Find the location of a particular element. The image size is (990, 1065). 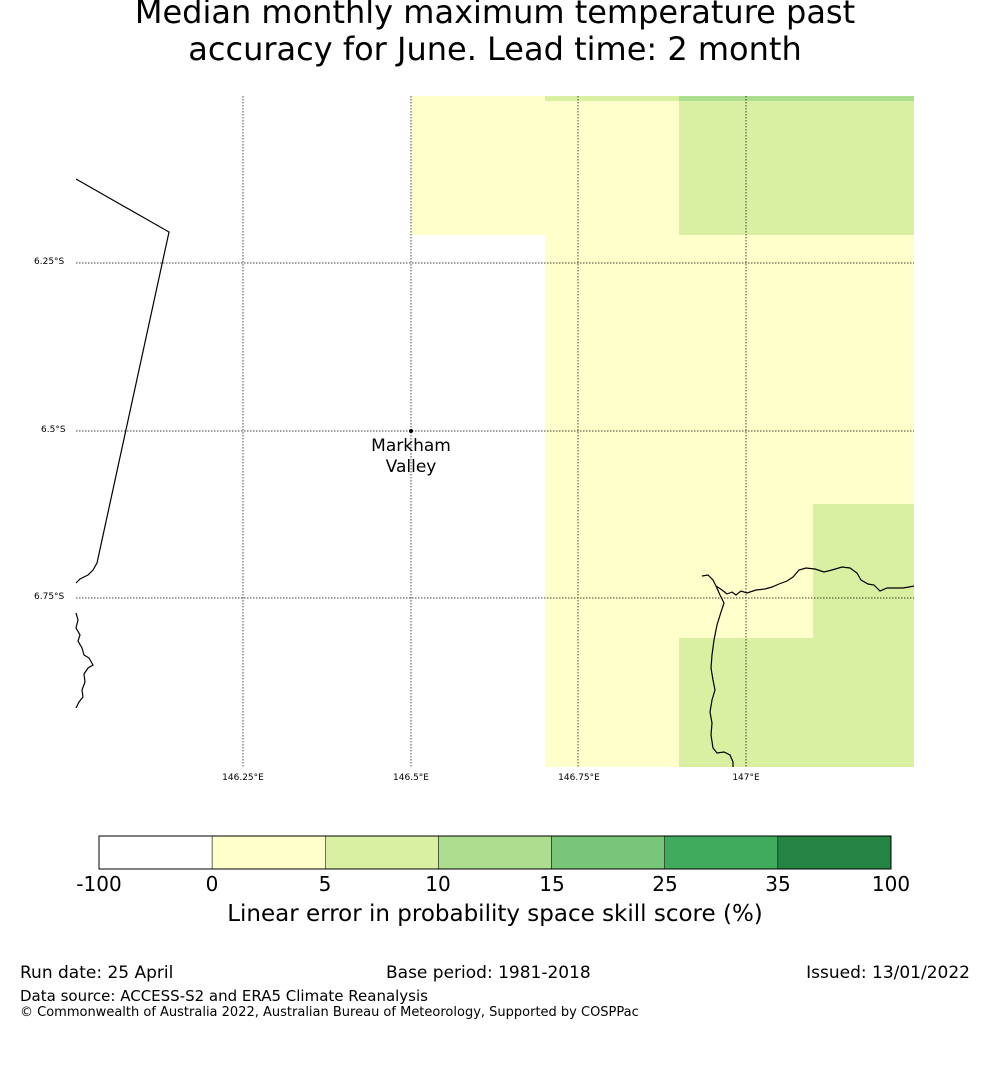

river-south-branch is located at coordinates (721, 676).